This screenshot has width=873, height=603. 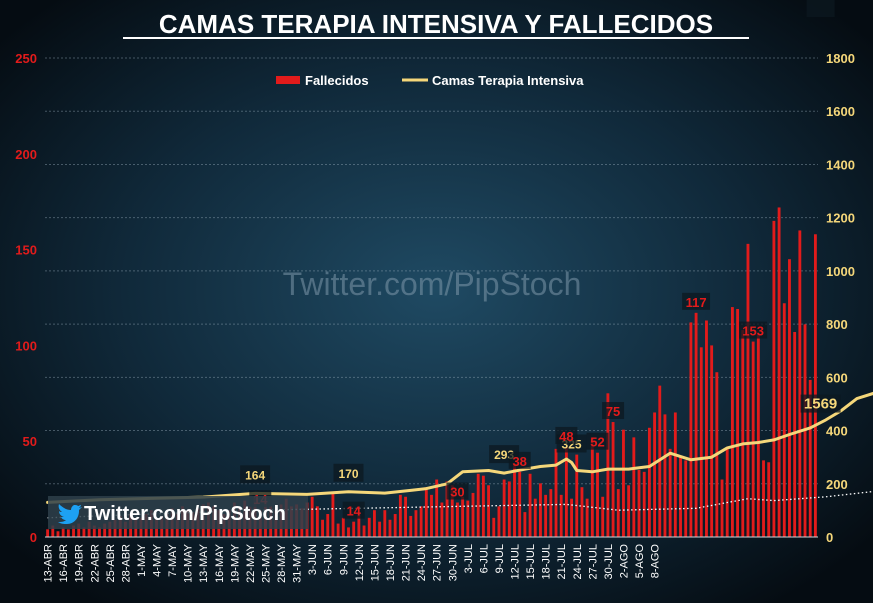 I want to click on right-axis: 0 200 400 600 800 1000 1200 1400 1600 1800, so click(x=840, y=298).